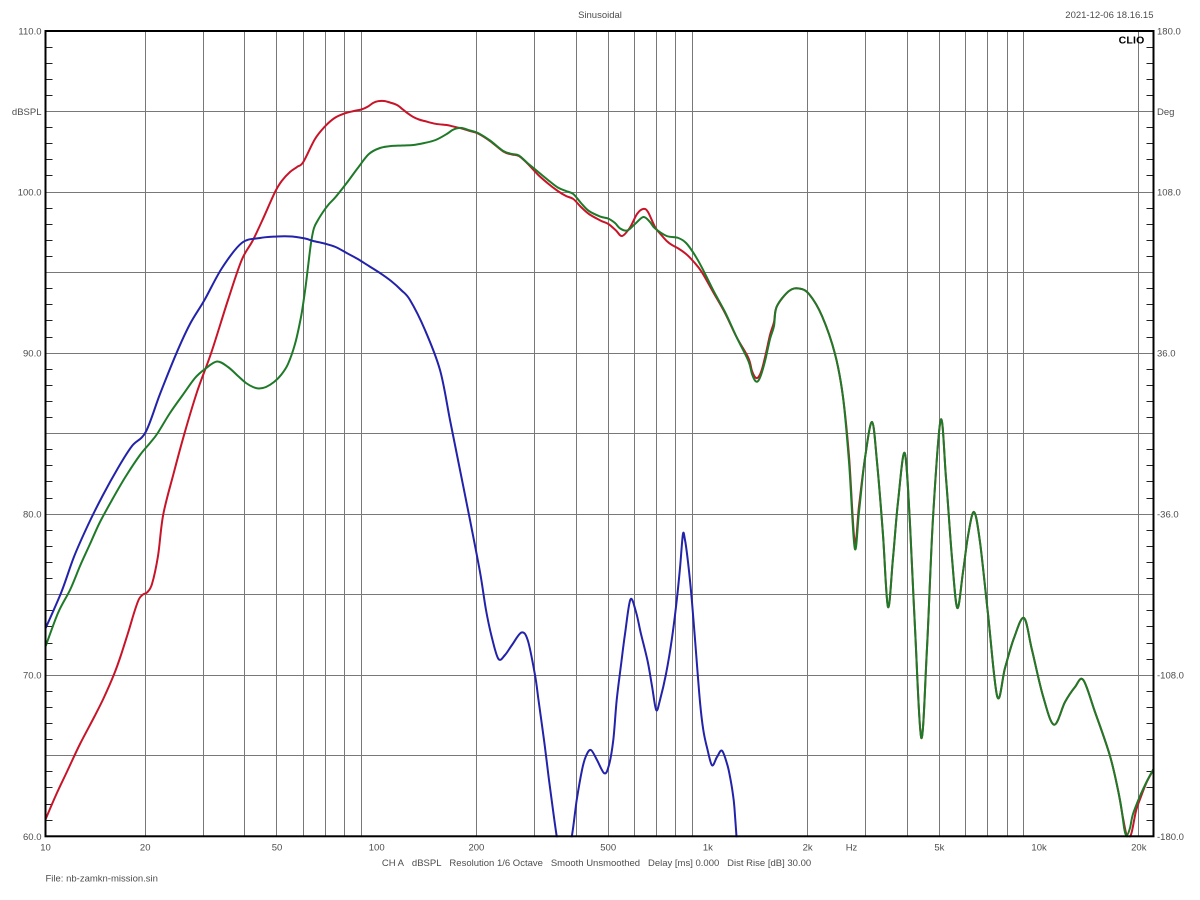  Describe the element at coordinates (939, 848) in the screenshot. I see `svg-text: 5k` at that location.